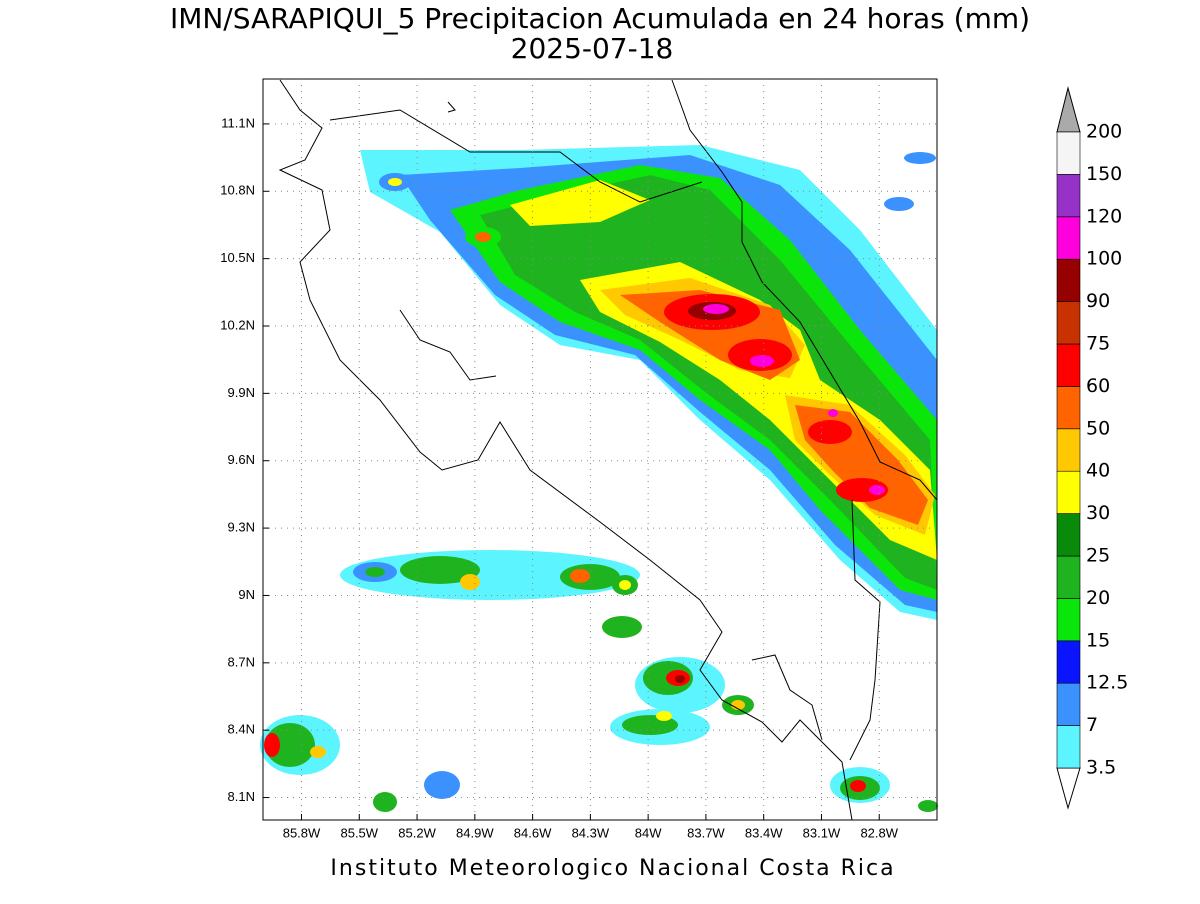  Describe the element at coordinates (237, 324) in the screenshot. I see `y-tick-label: 10.2N` at that location.